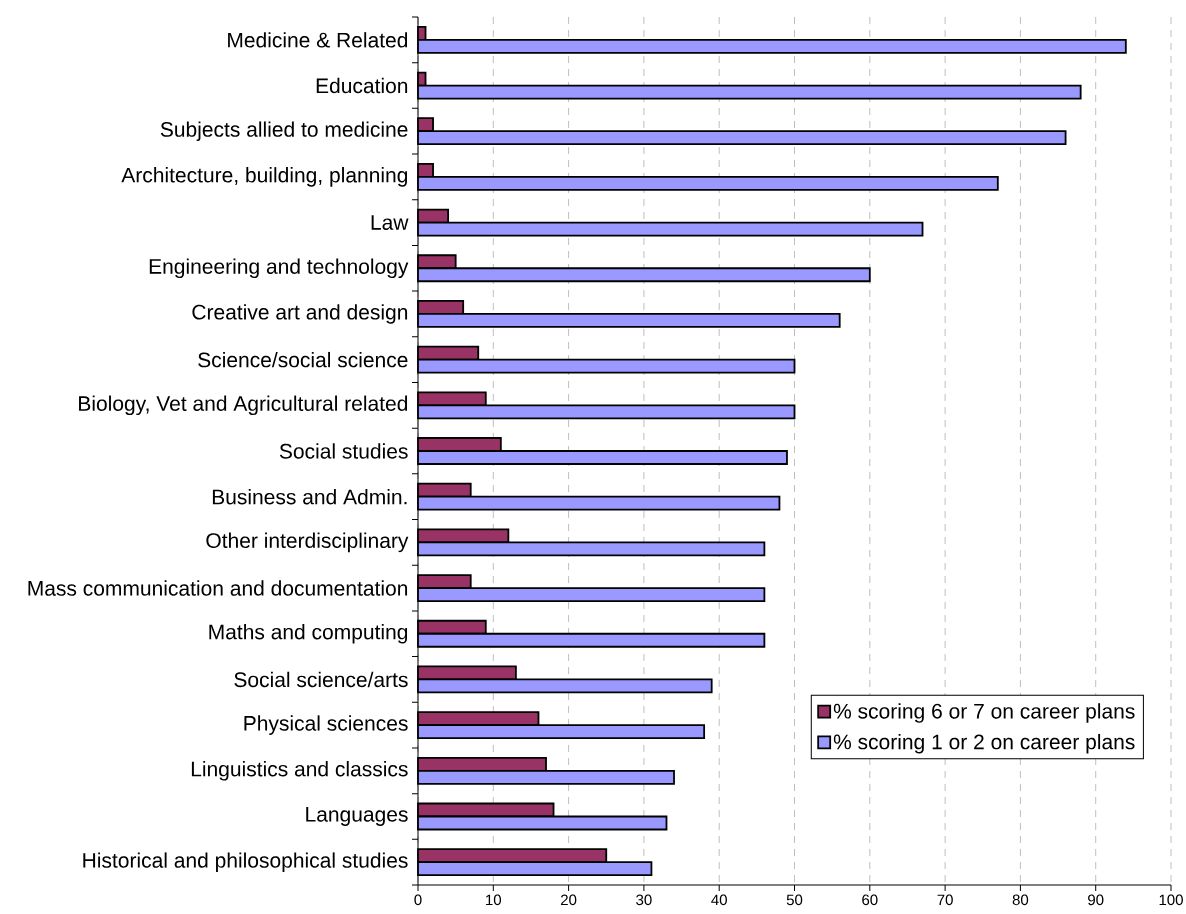 Image resolution: width=1186 pixels, height=914 pixels. I want to click on x-tick-label: 60, so click(870, 900).